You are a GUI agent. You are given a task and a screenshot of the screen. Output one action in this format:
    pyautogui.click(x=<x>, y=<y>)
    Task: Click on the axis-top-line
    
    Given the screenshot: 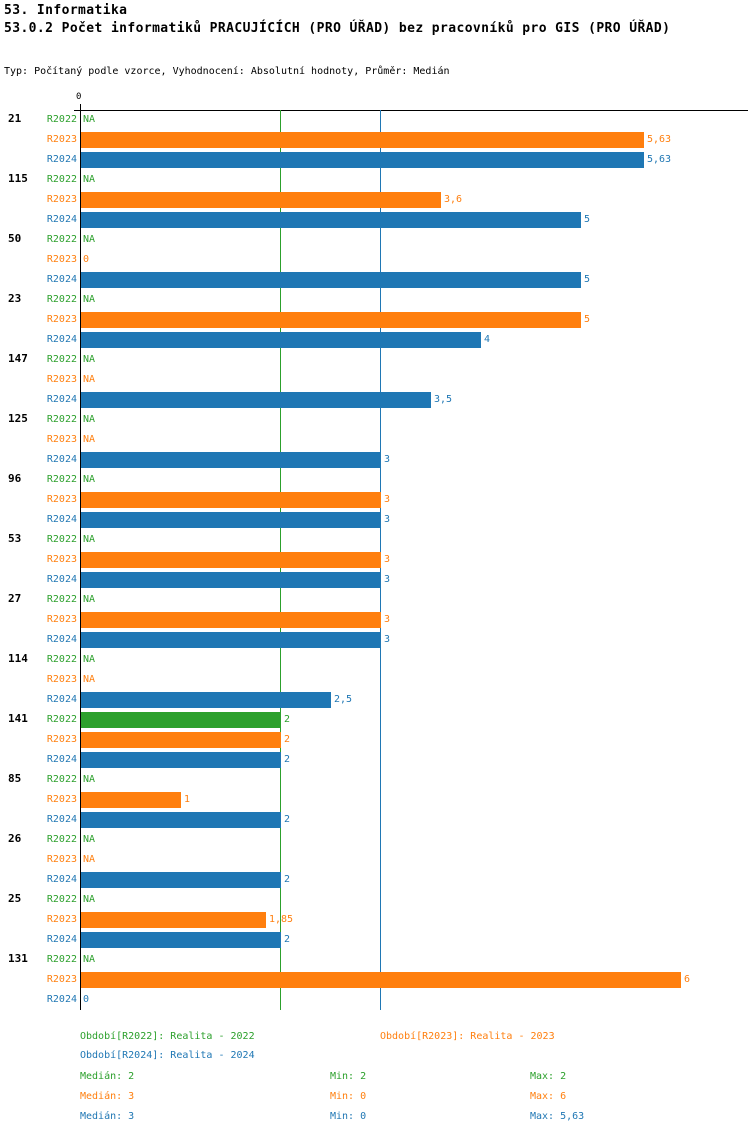 What is the action you would take?
    pyautogui.click(x=411, y=110)
    